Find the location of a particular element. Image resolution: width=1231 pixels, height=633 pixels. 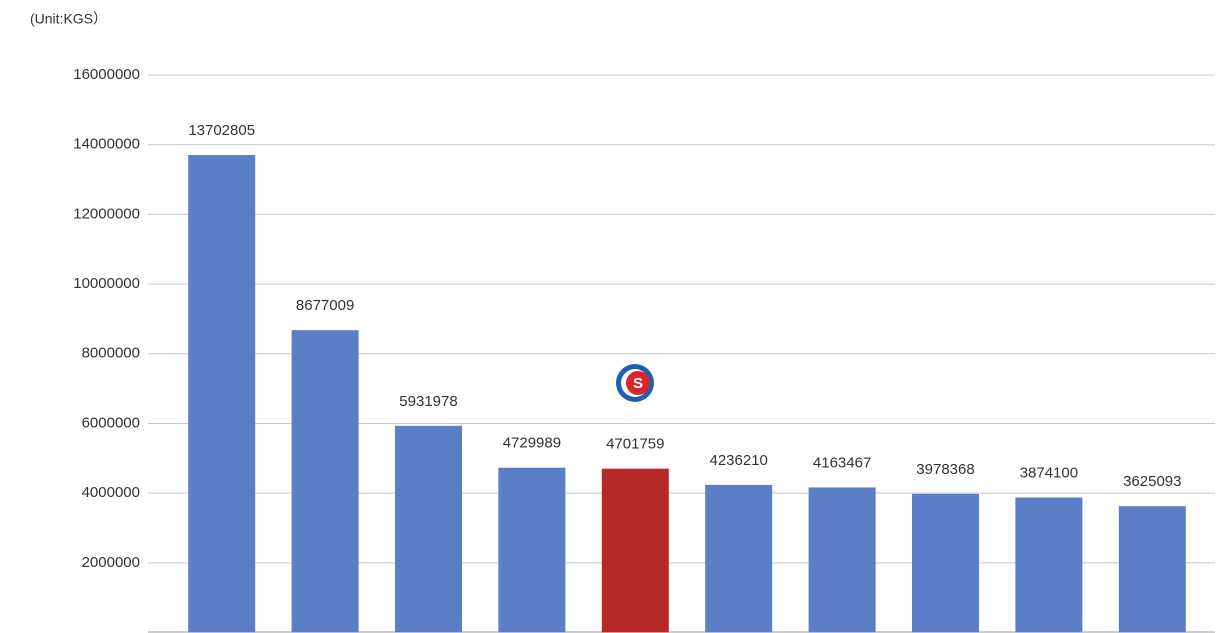

y-tick-label: 2000000 is located at coordinates (111, 562).